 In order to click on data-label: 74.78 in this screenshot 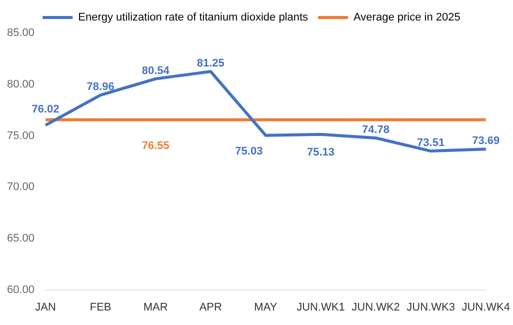, I will do `click(376, 130)`.